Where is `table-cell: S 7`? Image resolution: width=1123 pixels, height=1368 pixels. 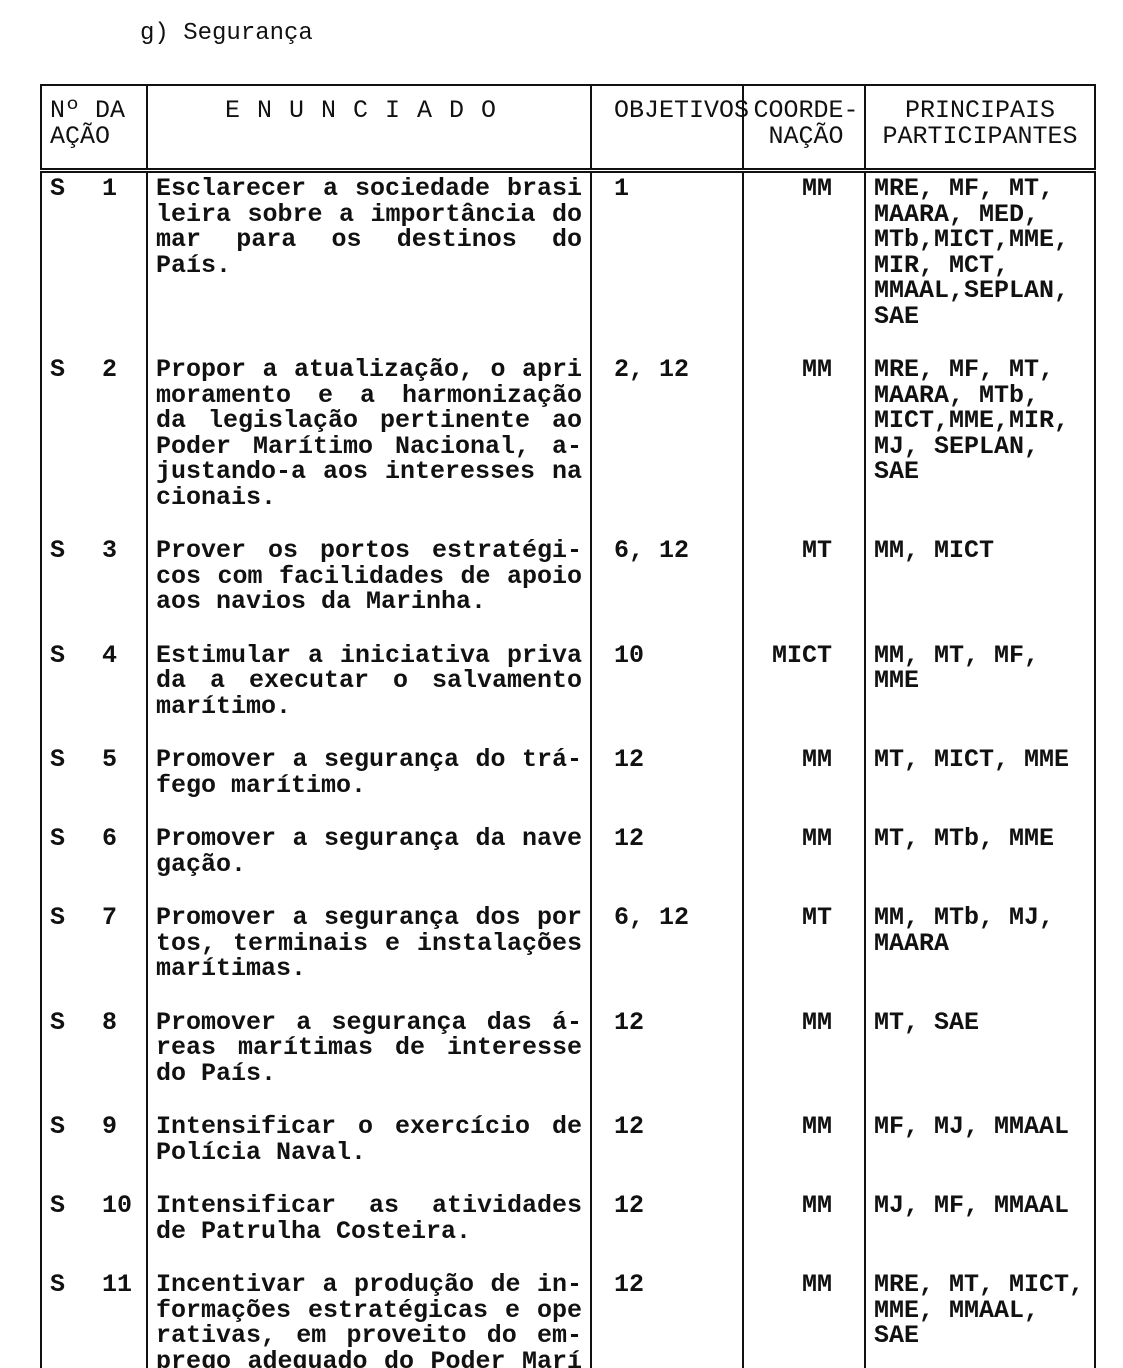 table-cell: S 7 is located at coordinates (94, 954).